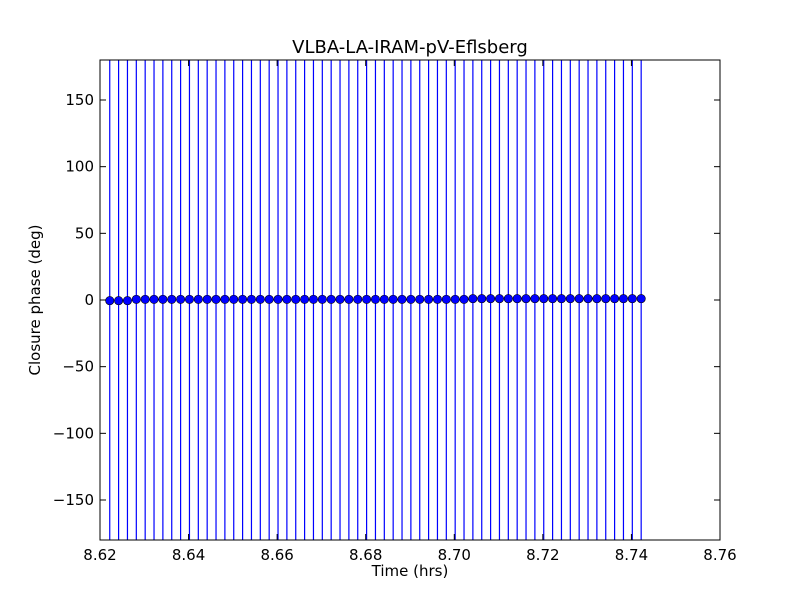 This screenshot has width=800, height=600. I want to click on x-axis-label: Time (hrs), so click(410, 571).